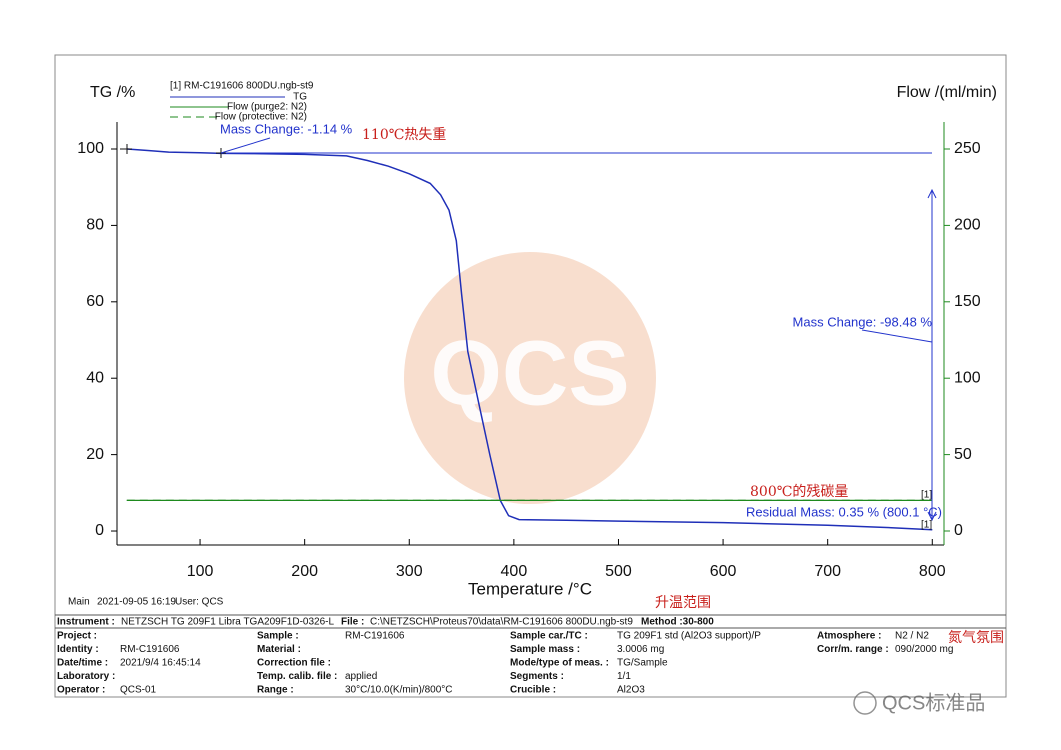  I want to click on y-tick-label: 100, so click(90, 148).